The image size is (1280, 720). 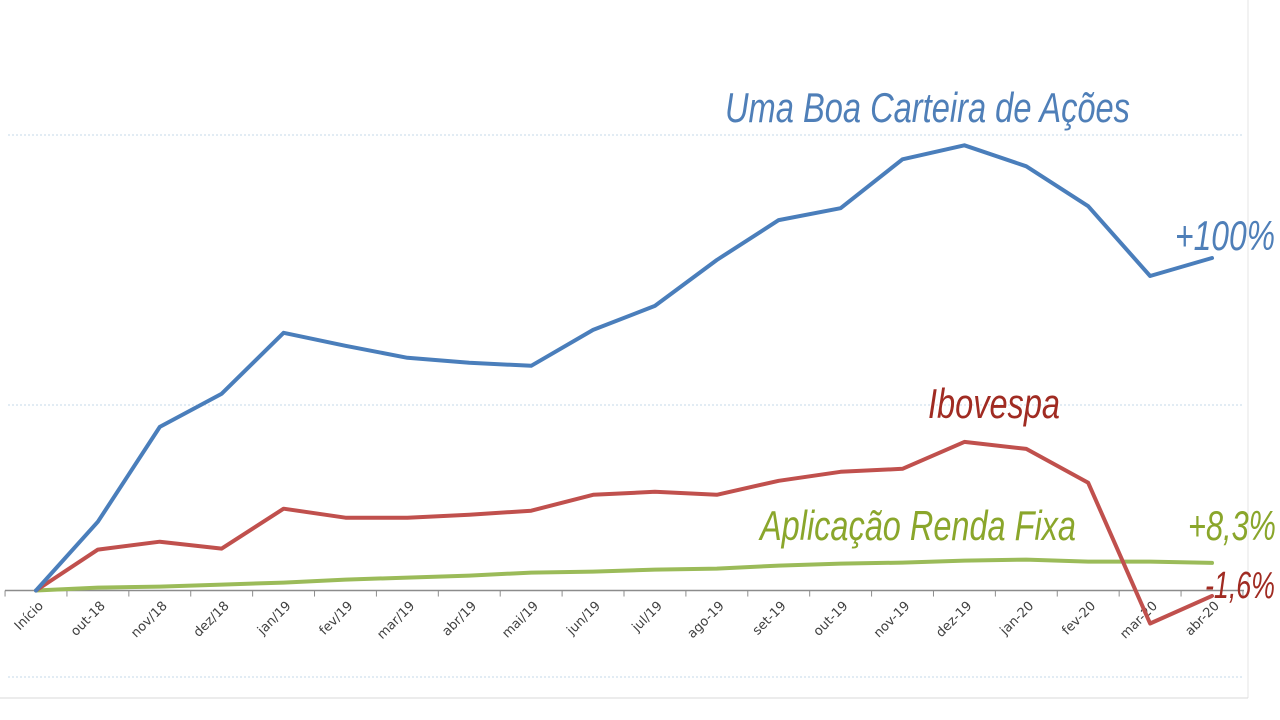 I want to click on x-tick-label: out-19, so click(x=831, y=619).